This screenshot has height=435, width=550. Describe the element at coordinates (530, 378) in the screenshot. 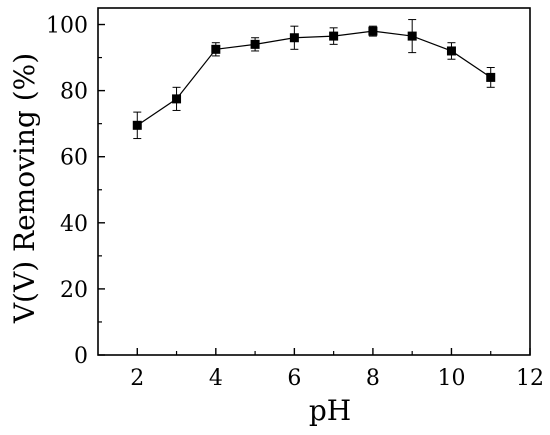

I see `x-tick-label: 12` at that location.